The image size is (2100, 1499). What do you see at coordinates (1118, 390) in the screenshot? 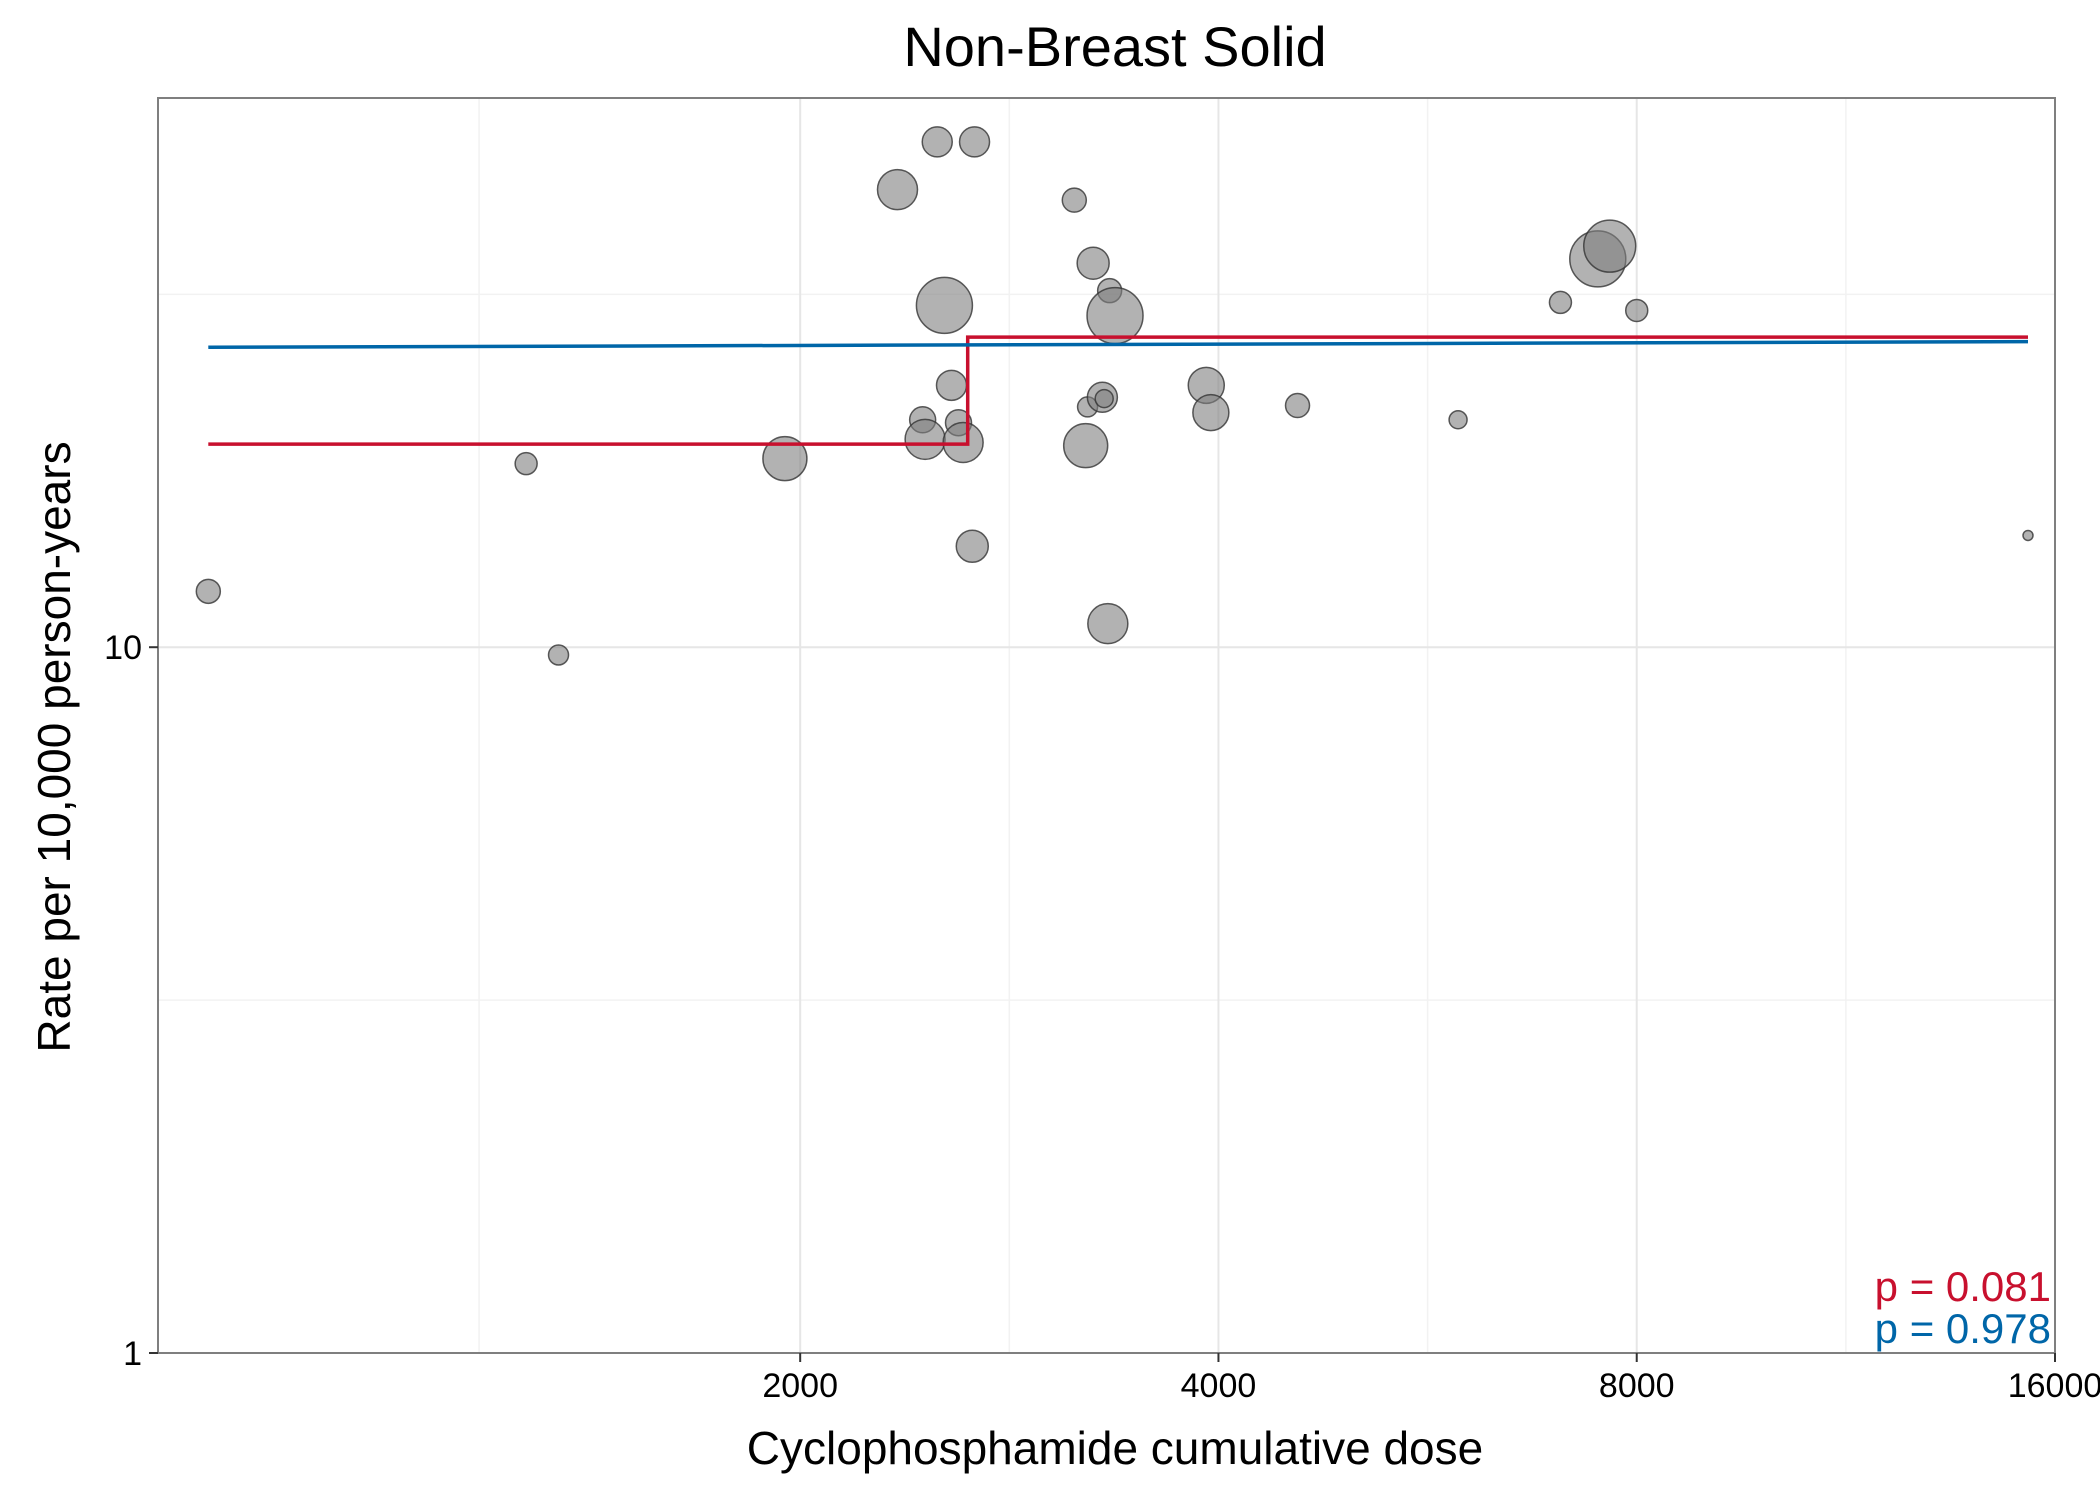
I see `step-fit-line` at bounding box center [1118, 390].